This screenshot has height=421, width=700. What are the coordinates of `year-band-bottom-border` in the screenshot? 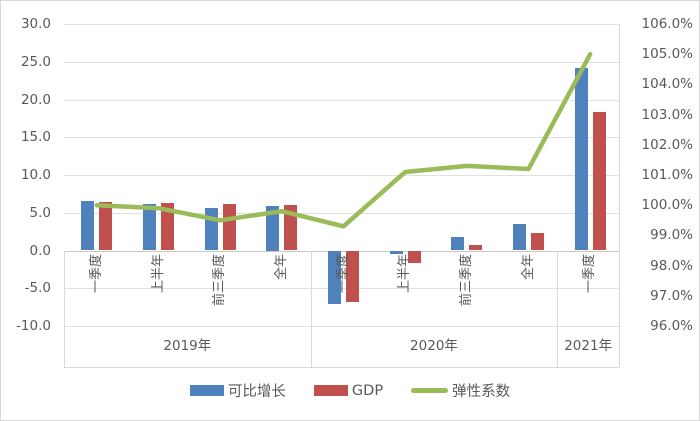 It's located at (341, 367).